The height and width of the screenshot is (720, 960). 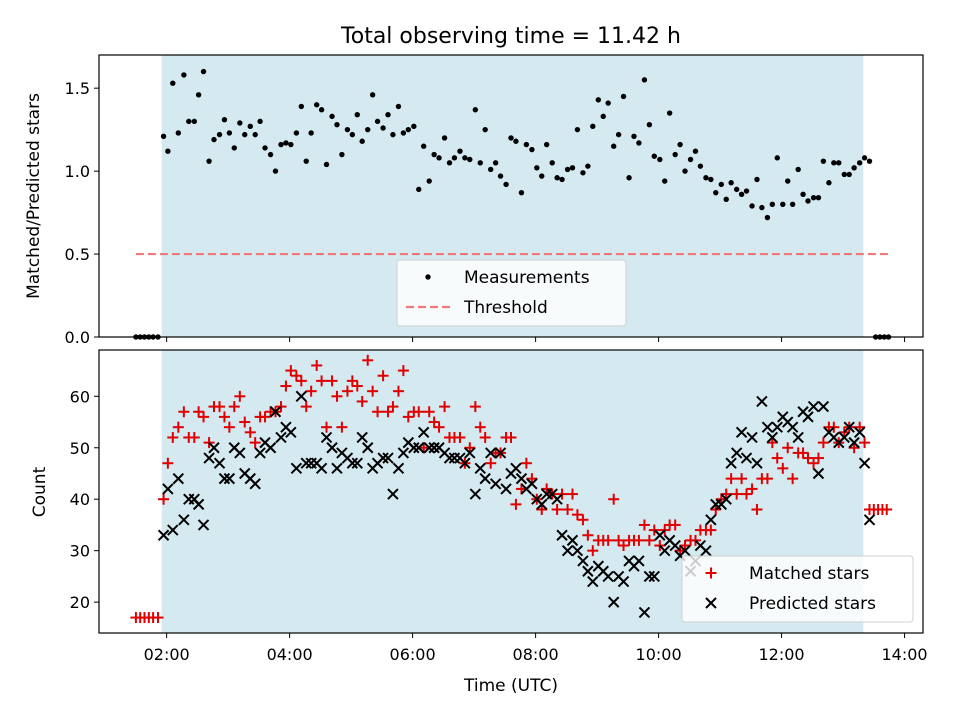 What do you see at coordinates (77, 254) in the screenshot?
I see `y-tick-label: 0.5` at bounding box center [77, 254].